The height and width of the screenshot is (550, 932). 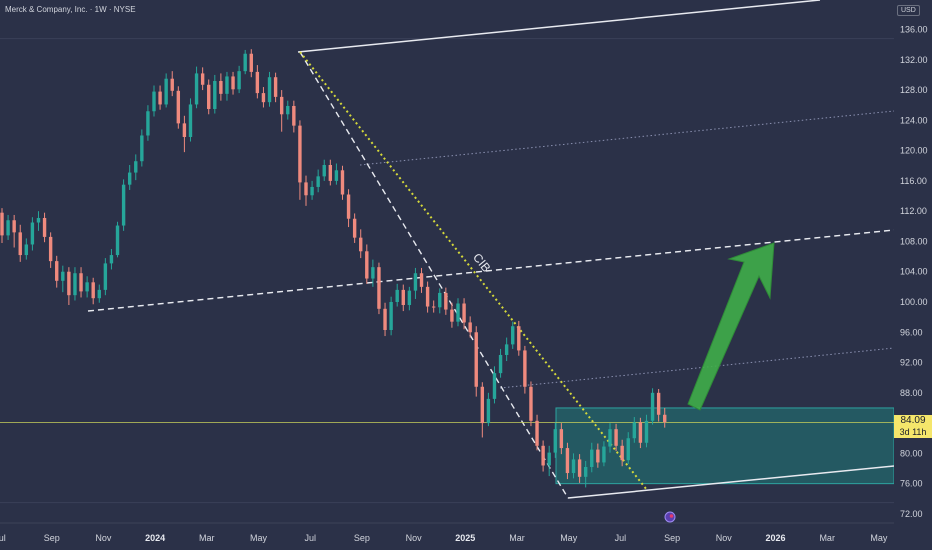 What do you see at coordinates (914, 120) in the screenshot?
I see `price-tick-label: 124.00` at bounding box center [914, 120].